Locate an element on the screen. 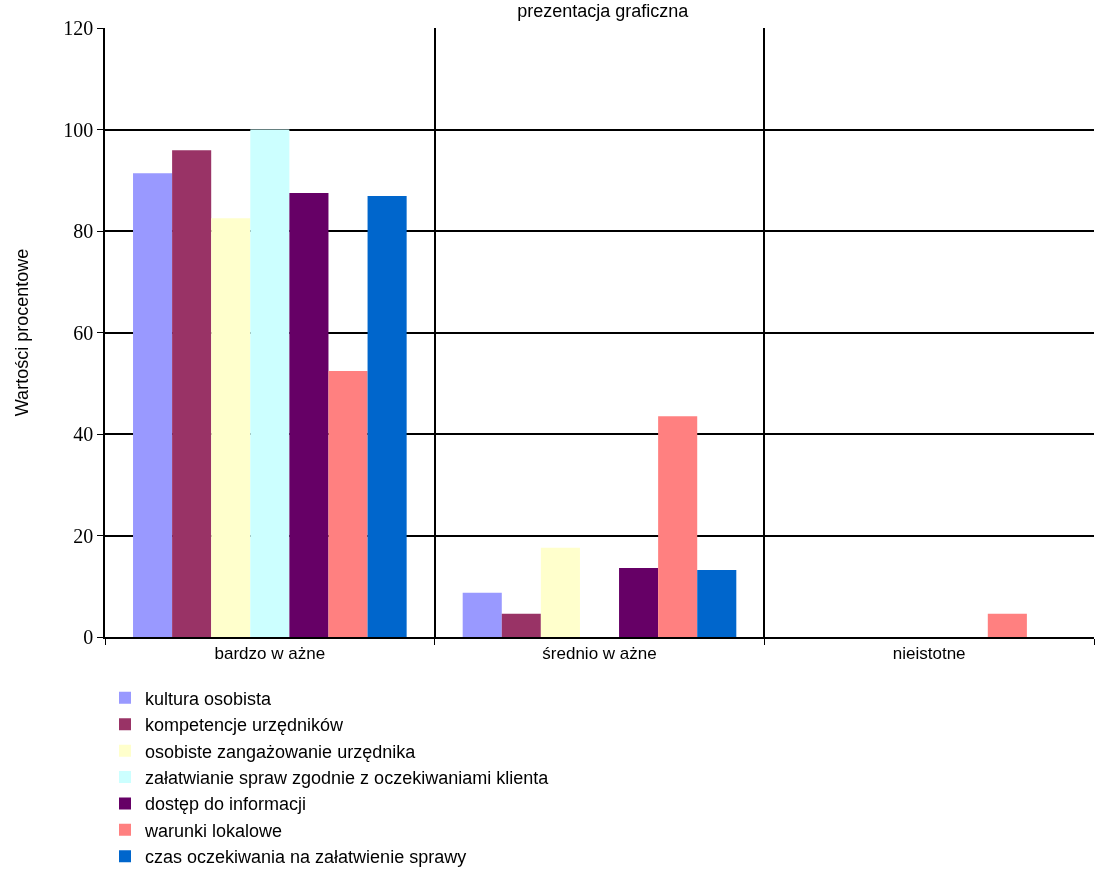 This screenshot has height=877, width=1096. legend-label: dostęp do informacji is located at coordinates (226, 804).